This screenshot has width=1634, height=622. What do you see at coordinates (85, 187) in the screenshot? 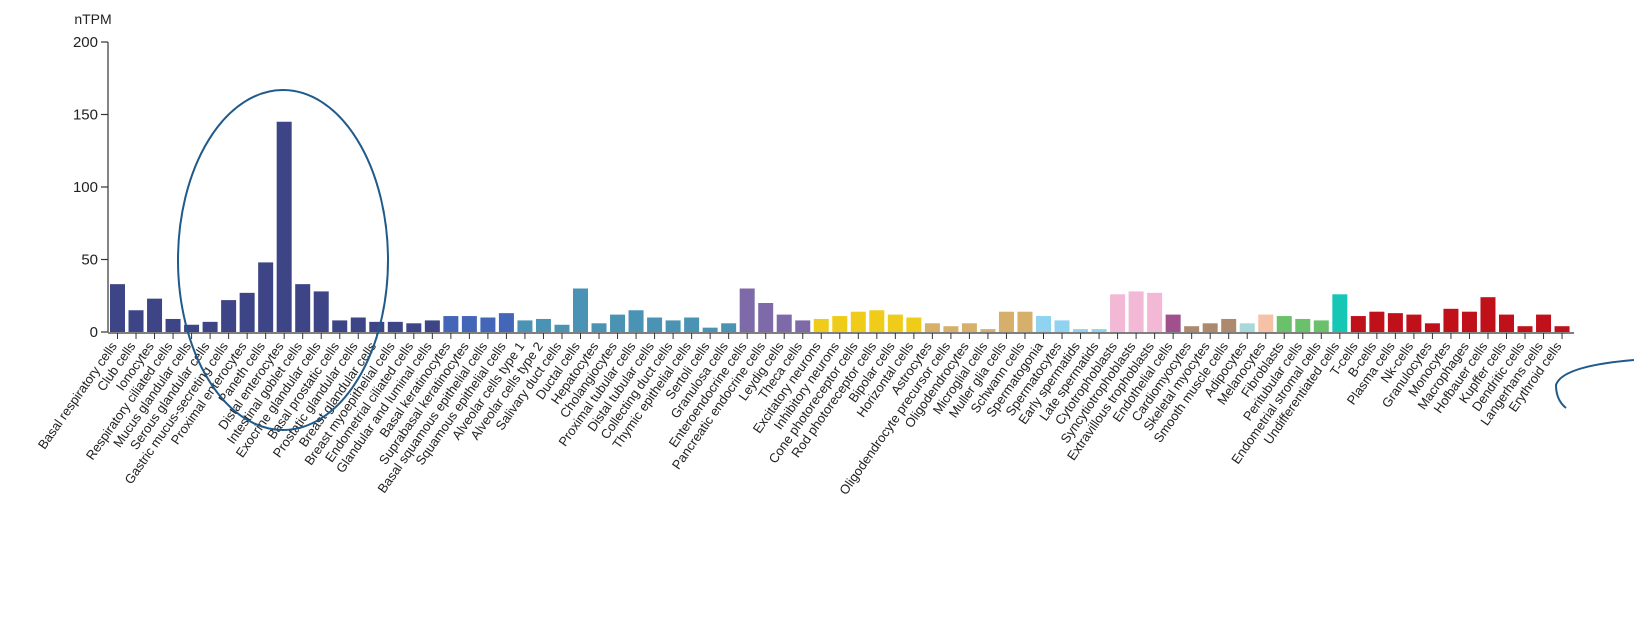
I see `y-tick-label: 100` at bounding box center [85, 187].